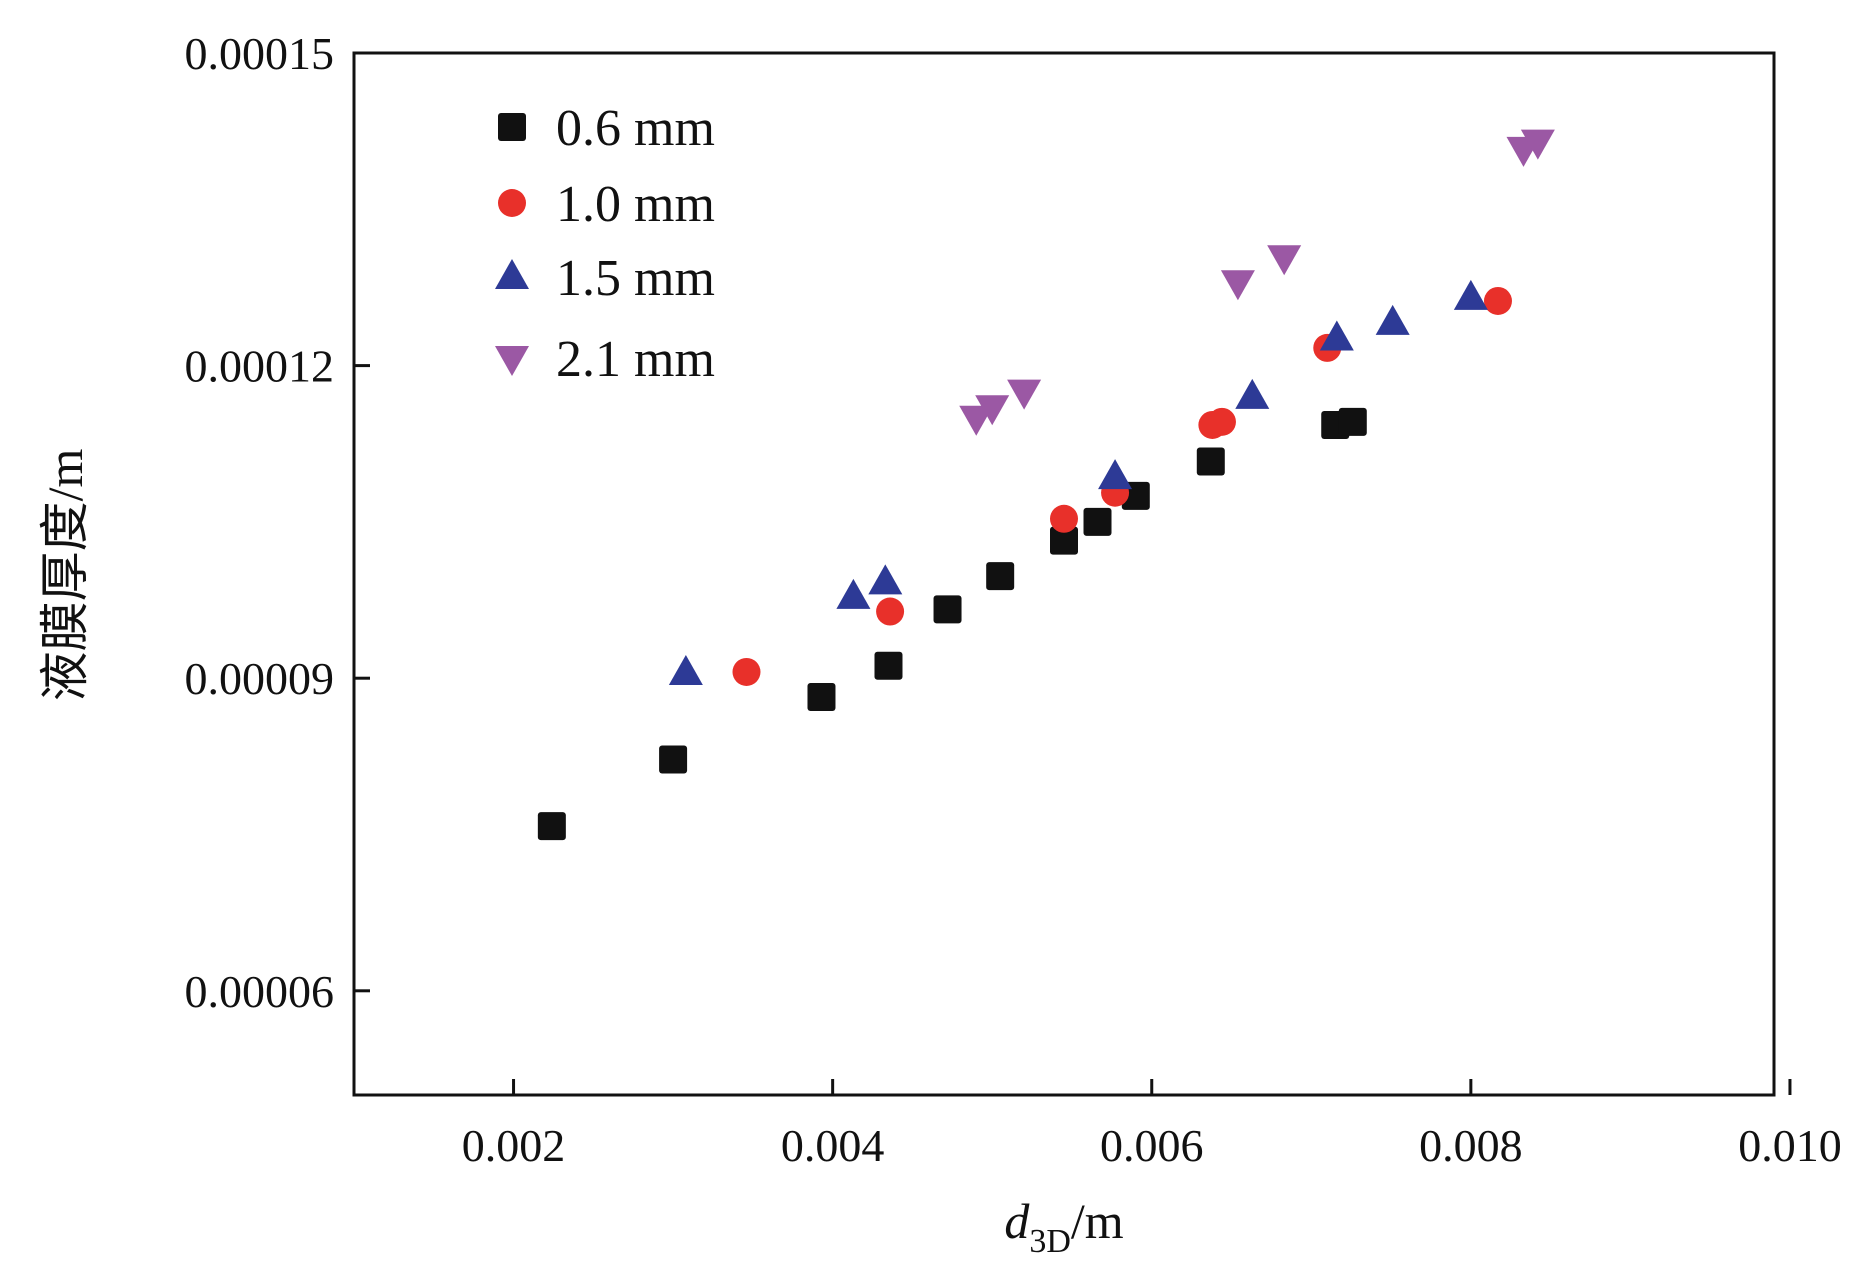  What do you see at coordinates (260, 678) in the screenshot?
I see `y-tick-label: 0.00009` at bounding box center [260, 678].